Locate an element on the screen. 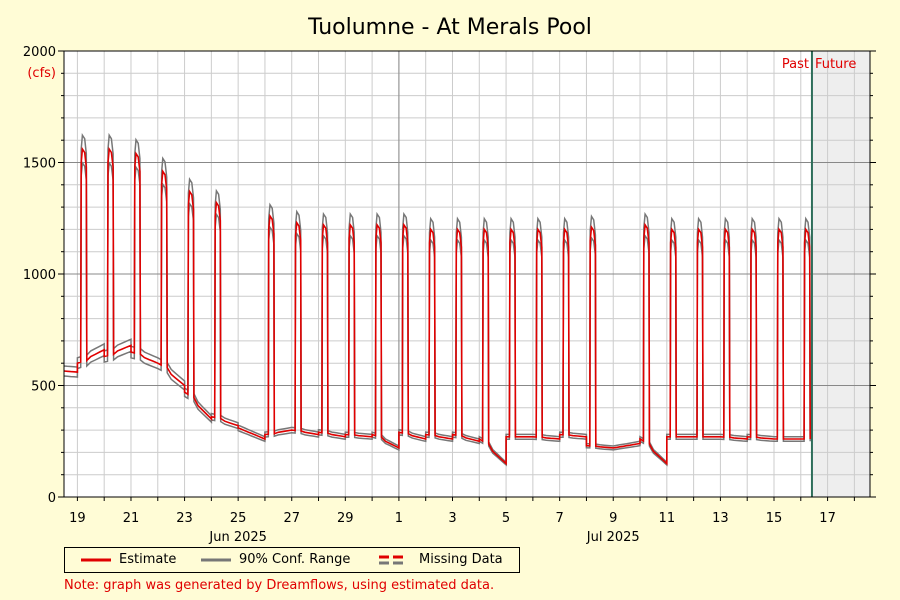 The width and height of the screenshot is (900, 600). x-tick-label: 7 is located at coordinates (560, 518).